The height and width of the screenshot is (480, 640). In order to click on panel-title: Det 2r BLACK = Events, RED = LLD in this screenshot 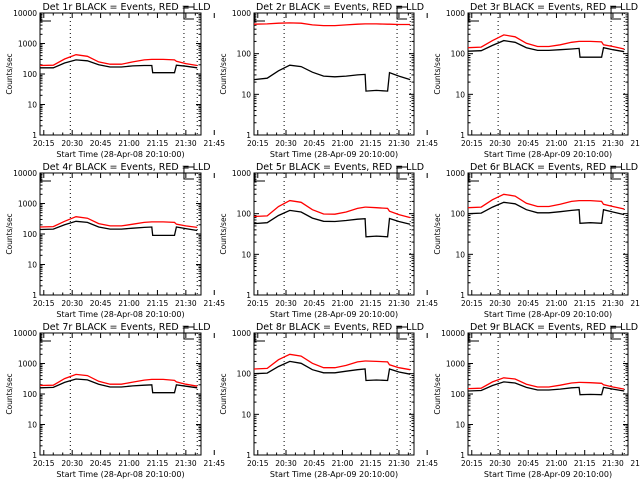, I will do `click(340, 7)`.